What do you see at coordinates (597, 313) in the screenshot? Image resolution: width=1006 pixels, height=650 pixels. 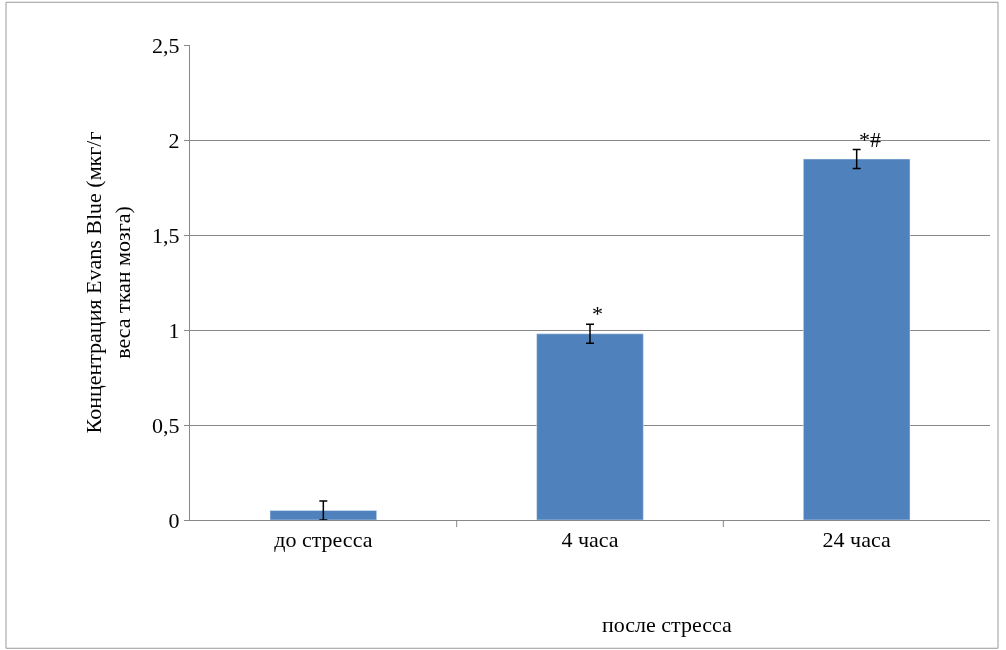 I see `annotation: *` at bounding box center [597, 313].